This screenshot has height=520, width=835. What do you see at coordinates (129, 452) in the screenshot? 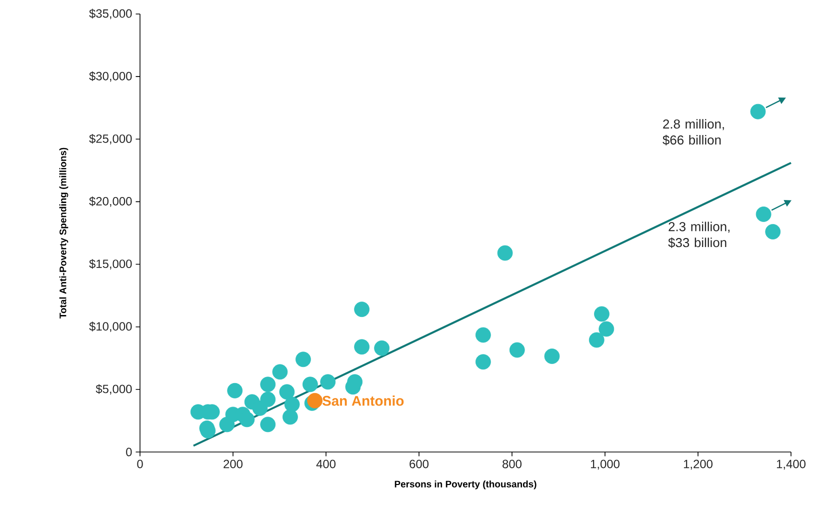
I see `y-tick-label: 0` at bounding box center [129, 452].